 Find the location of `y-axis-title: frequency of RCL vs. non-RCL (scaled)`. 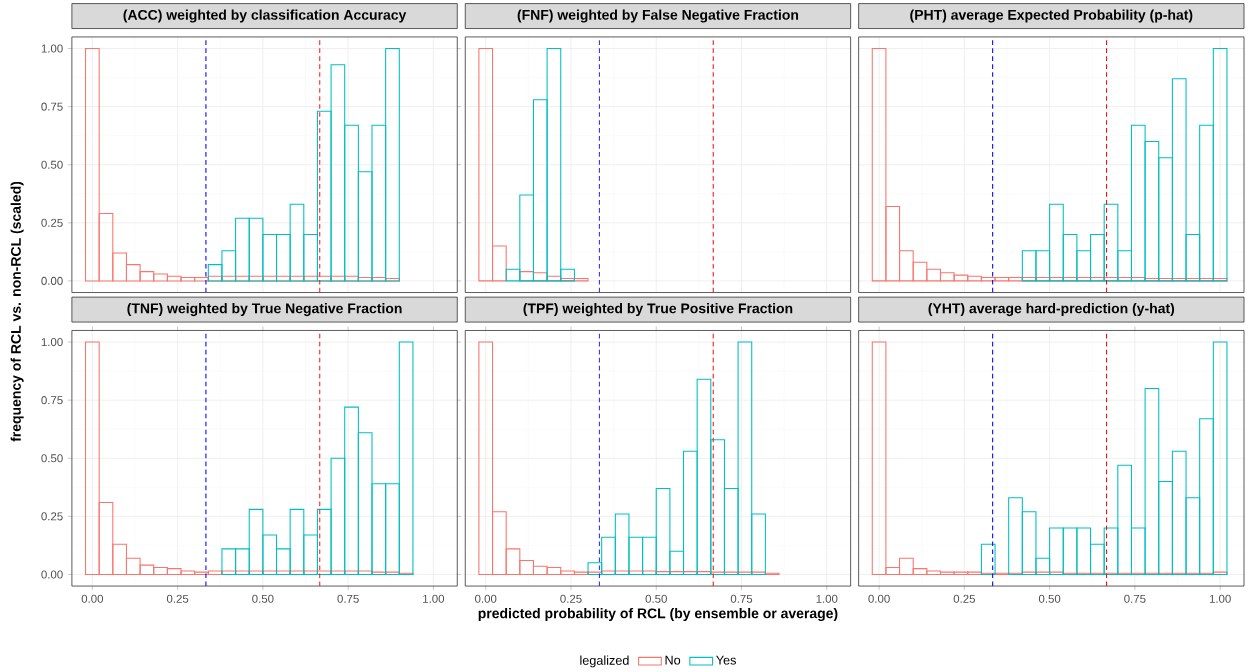

y-axis-title: frequency of RCL vs. non-RCL (scaled) is located at coordinates (17, 311).